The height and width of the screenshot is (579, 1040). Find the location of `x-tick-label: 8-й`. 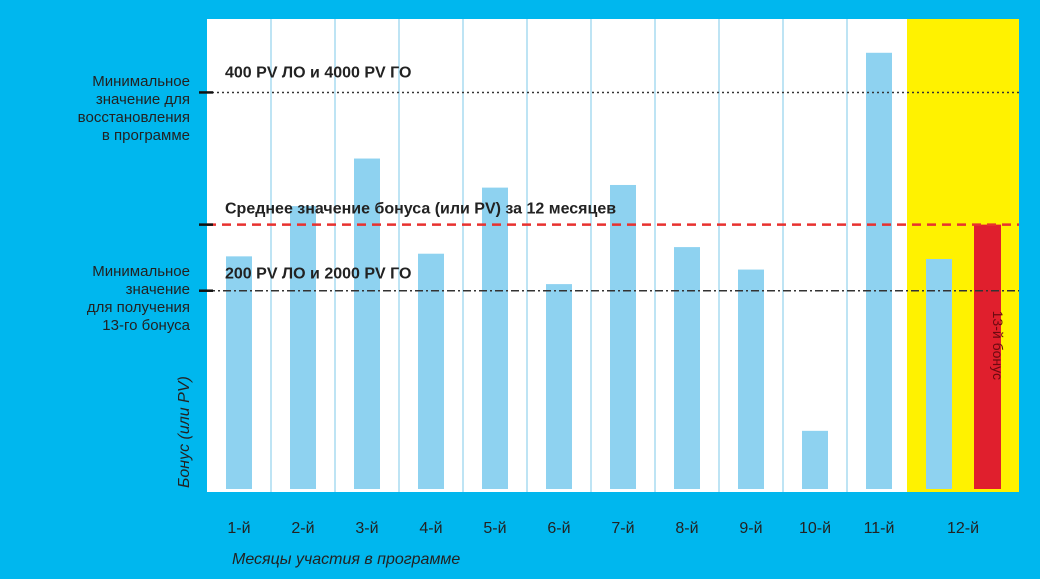

x-tick-label: 8-й is located at coordinates (686, 528).